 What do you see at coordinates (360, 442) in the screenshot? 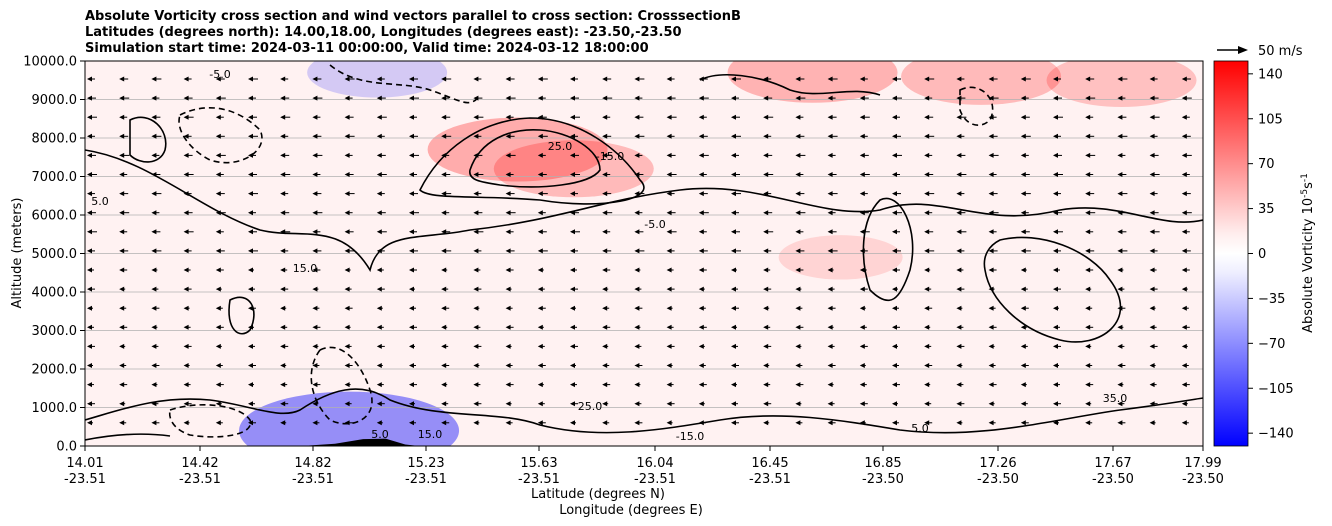
I see `terrain` at bounding box center [360, 442].